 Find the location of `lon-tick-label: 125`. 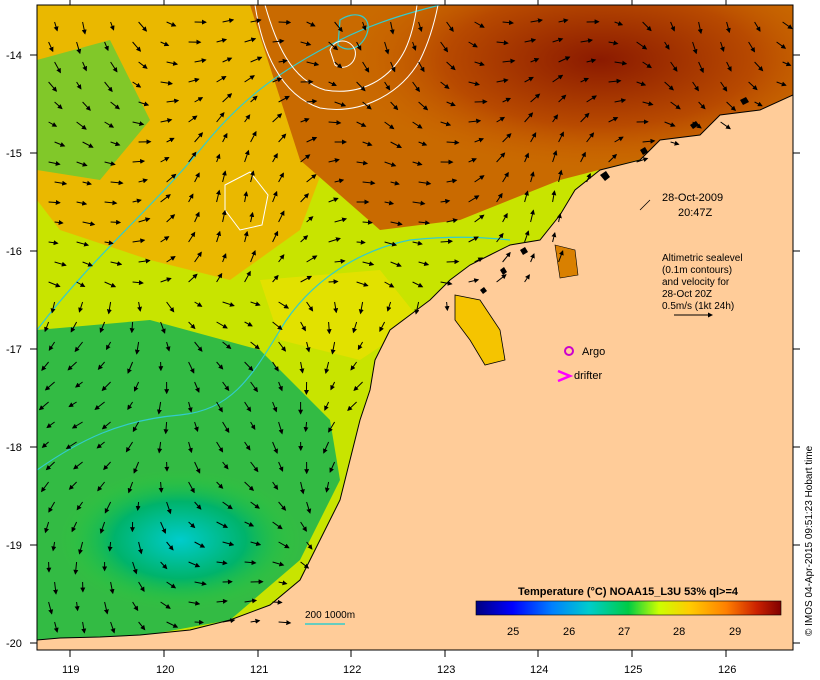

lon-tick-label: 125 is located at coordinates (633, 670).